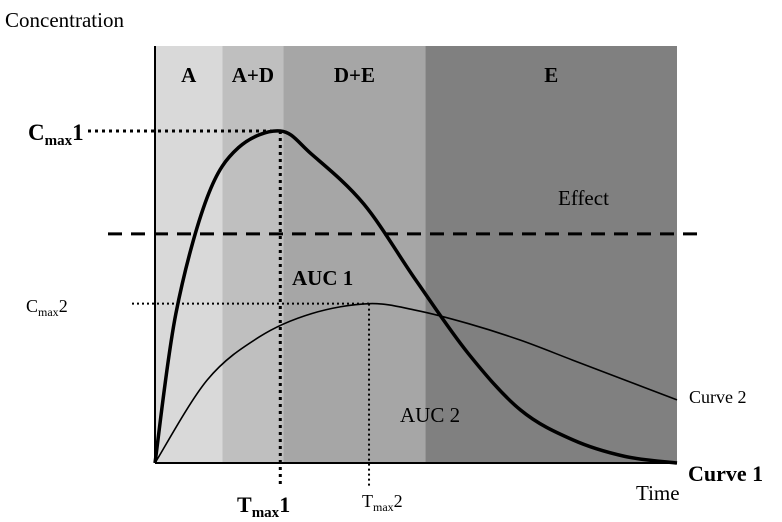  What do you see at coordinates (263, 506) in the screenshot?
I see `tmax1-label: Tmax1` at bounding box center [263, 506].